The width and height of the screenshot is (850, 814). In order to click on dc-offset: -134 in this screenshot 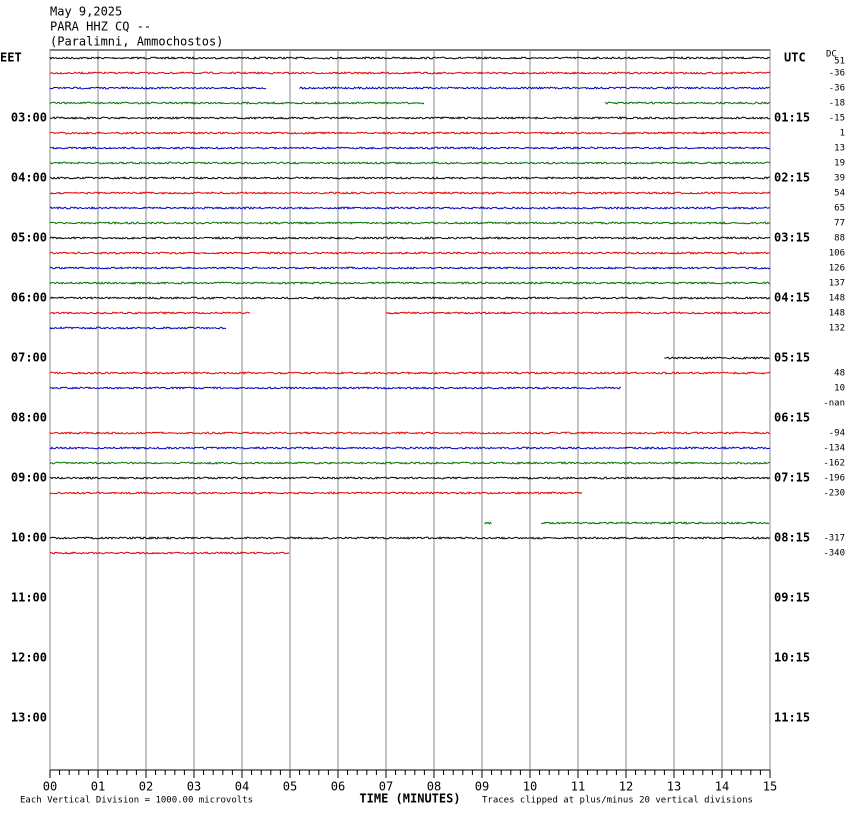, I will do `click(834, 449)`.